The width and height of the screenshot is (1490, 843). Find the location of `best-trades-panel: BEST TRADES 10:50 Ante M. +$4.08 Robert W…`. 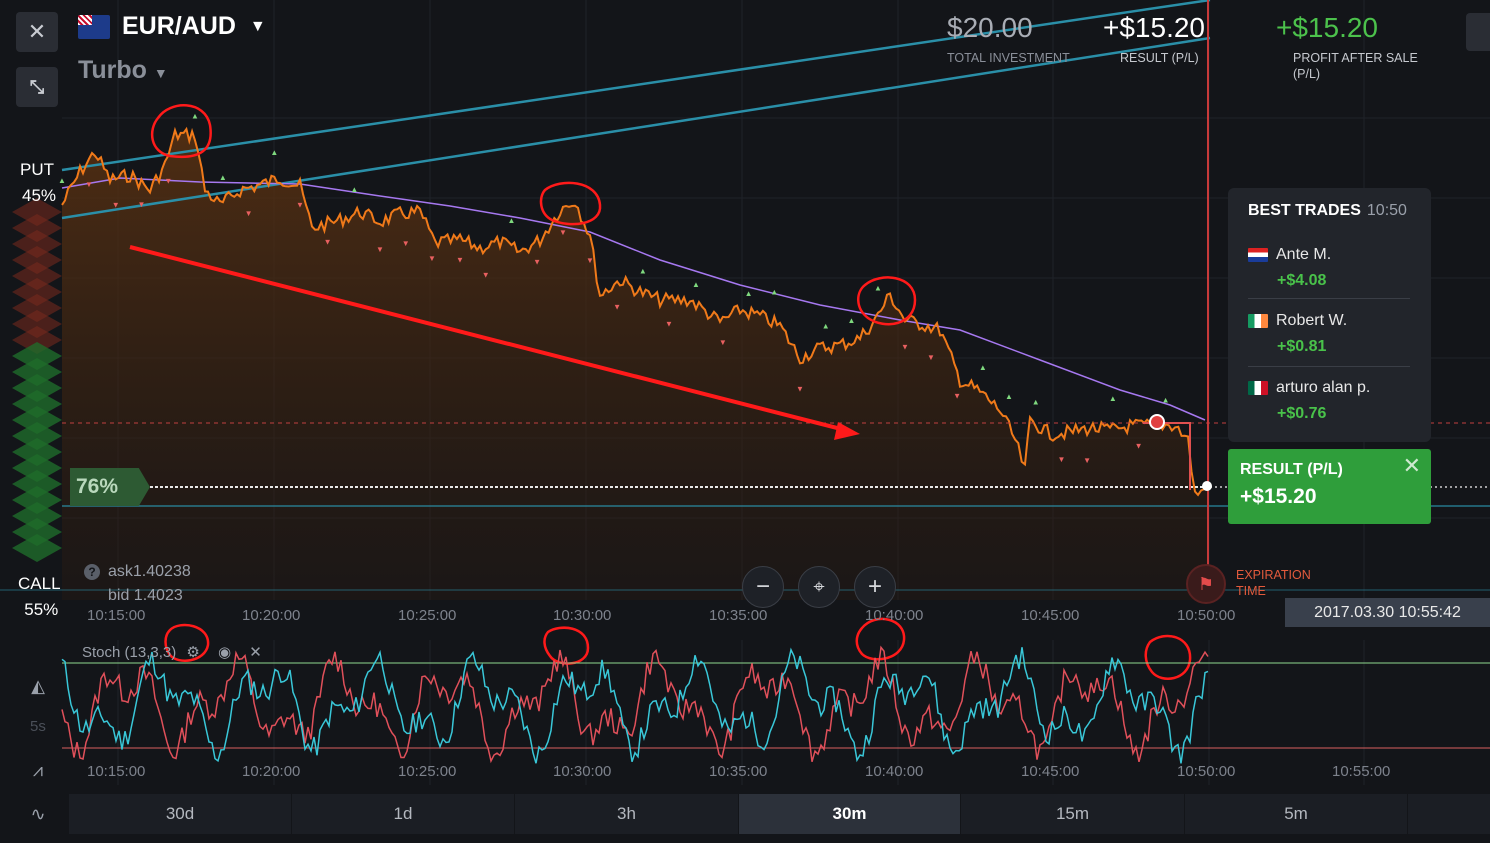

best-trades-panel: BEST TRADES 10:50 Ante M. +$4.08 Robert W… is located at coordinates (1329, 315).